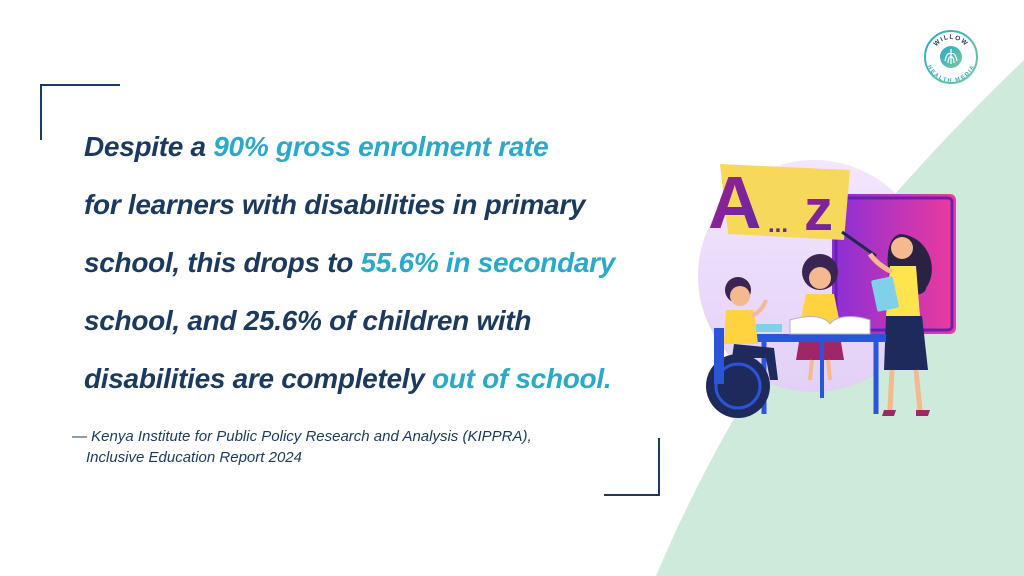 This screenshot has height=576, width=1024. What do you see at coordinates (951, 57) in the screenshot?
I see `willow-health-media-logo: WILLOW HEALTH MEDIA` at bounding box center [951, 57].